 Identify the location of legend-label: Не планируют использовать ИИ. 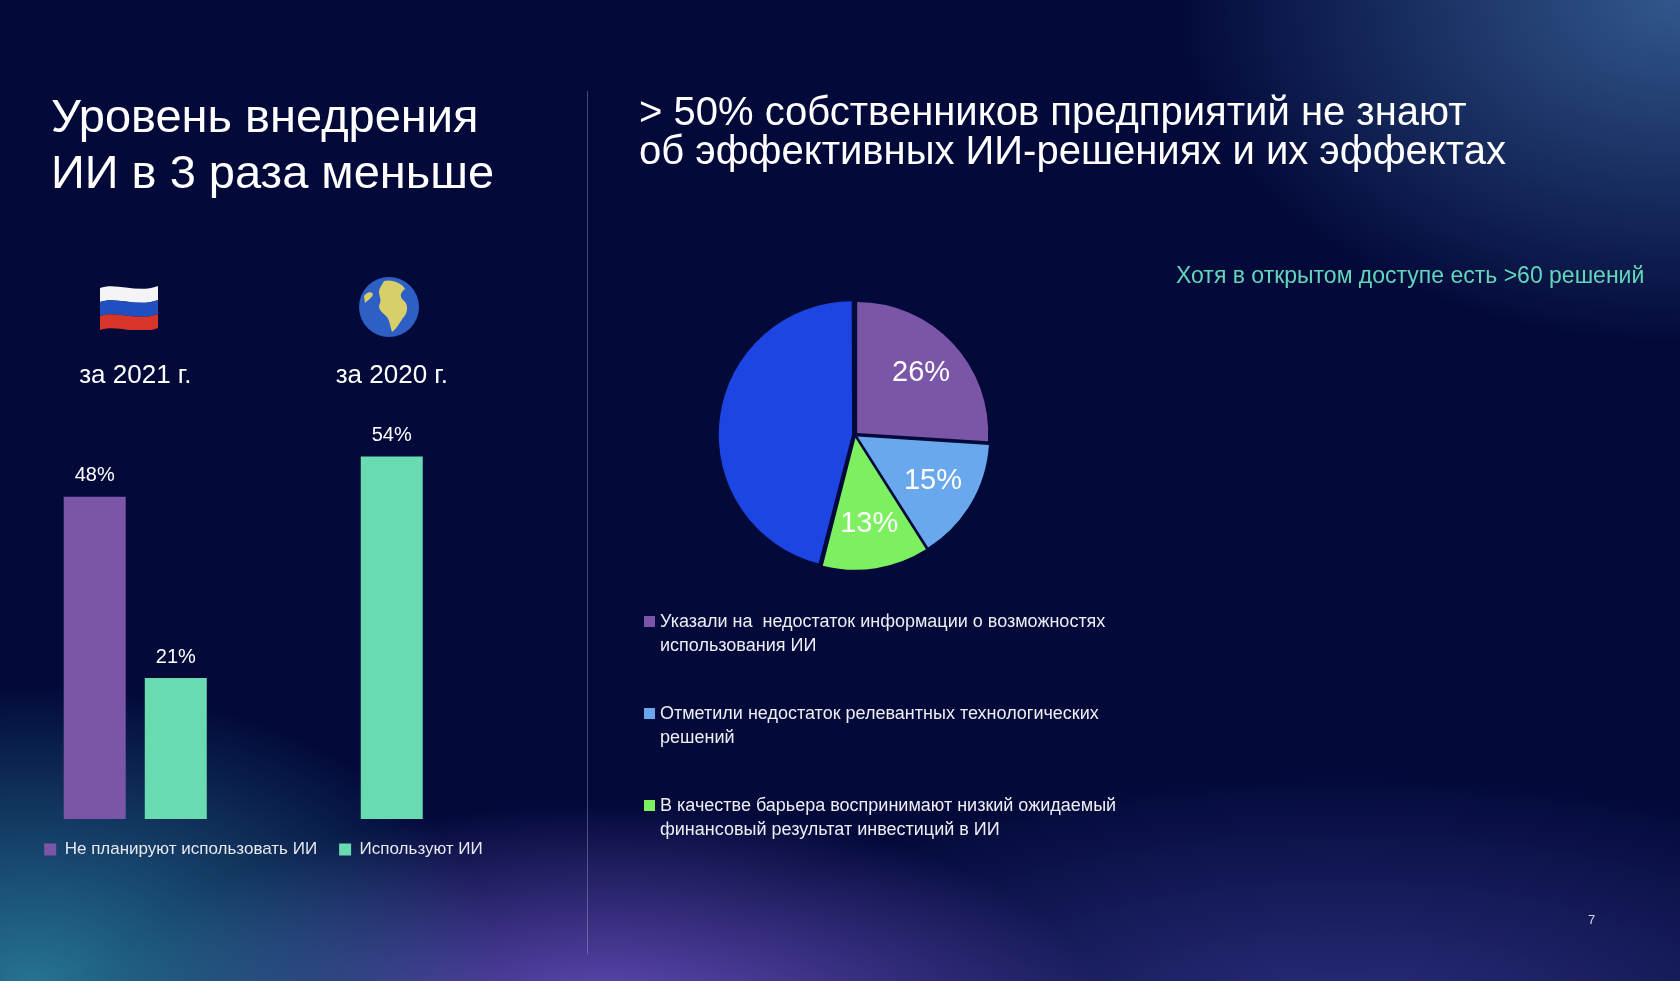
(191, 849).